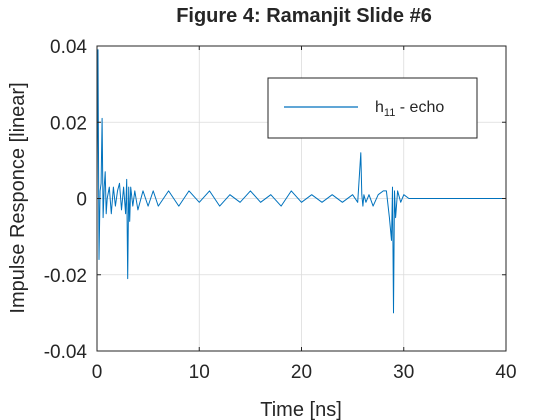 The image size is (560, 420). I want to click on x-tick-labels: 0 10 20 30 40, so click(304, 372).